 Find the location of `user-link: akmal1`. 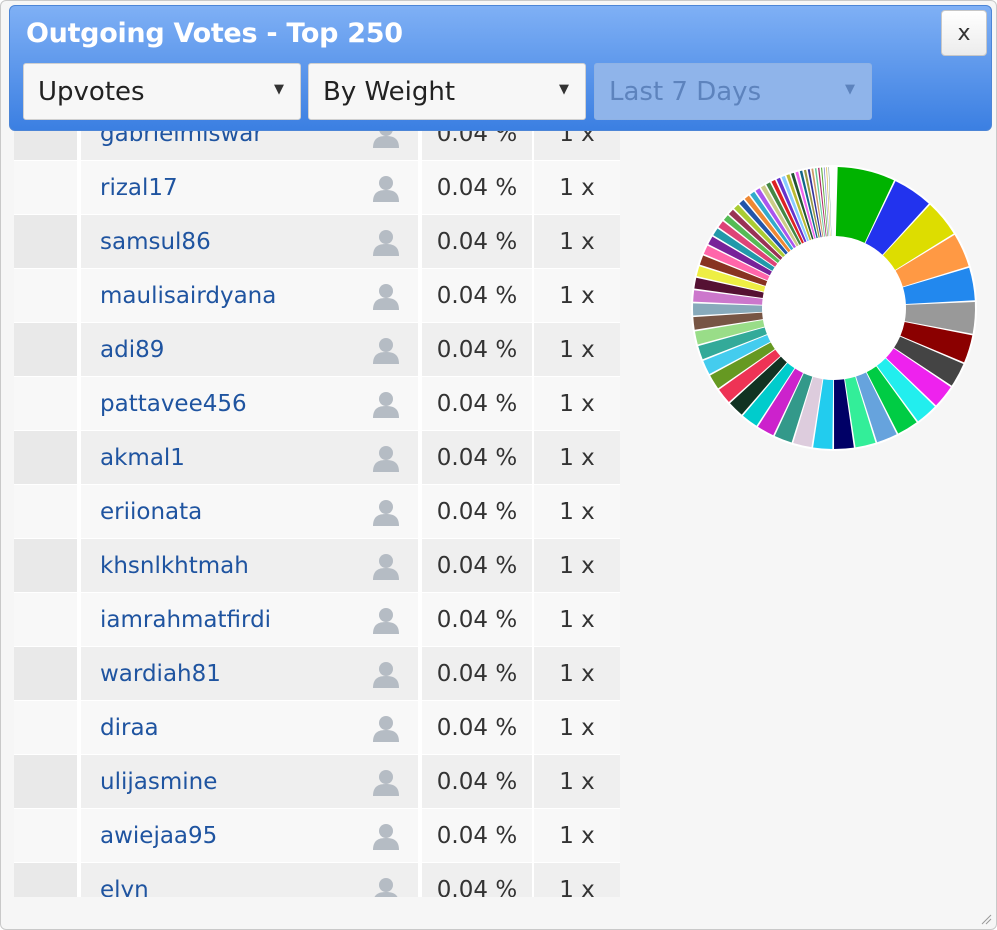

user-link: akmal1 is located at coordinates (249, 457).